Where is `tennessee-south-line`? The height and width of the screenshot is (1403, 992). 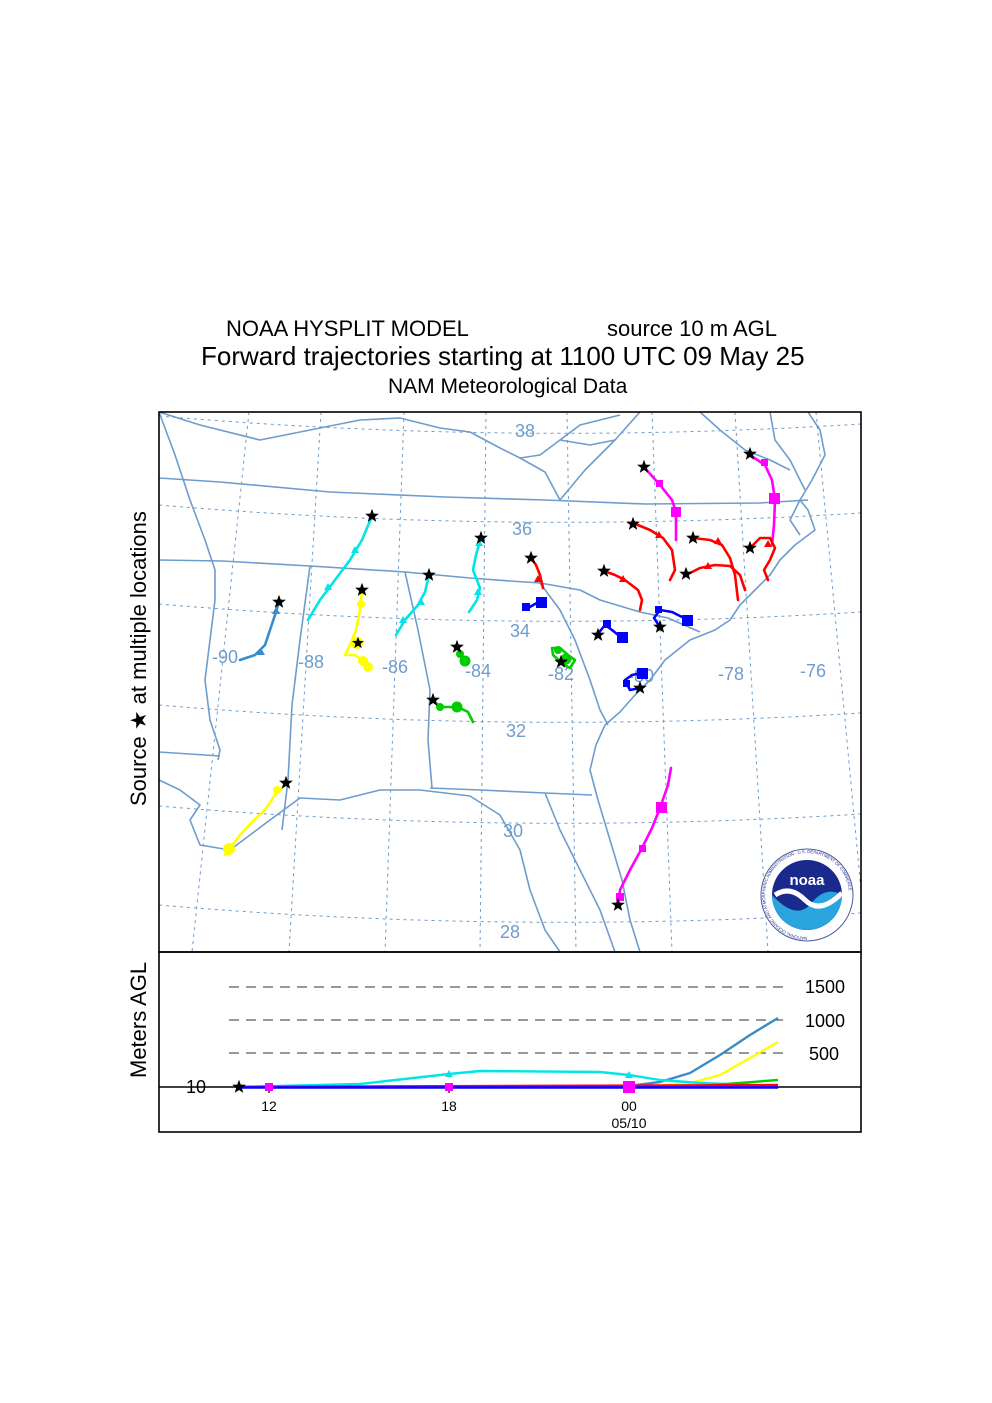 tennessee-south-line is located at coordinates (366, 571).